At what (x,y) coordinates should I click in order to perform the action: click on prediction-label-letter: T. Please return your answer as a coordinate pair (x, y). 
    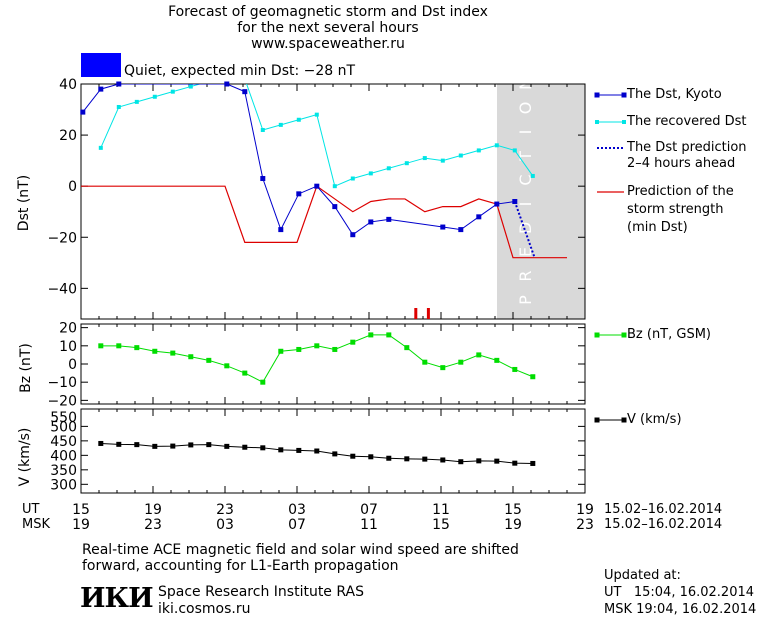
    Looking at the image, I should click on (525, 156).